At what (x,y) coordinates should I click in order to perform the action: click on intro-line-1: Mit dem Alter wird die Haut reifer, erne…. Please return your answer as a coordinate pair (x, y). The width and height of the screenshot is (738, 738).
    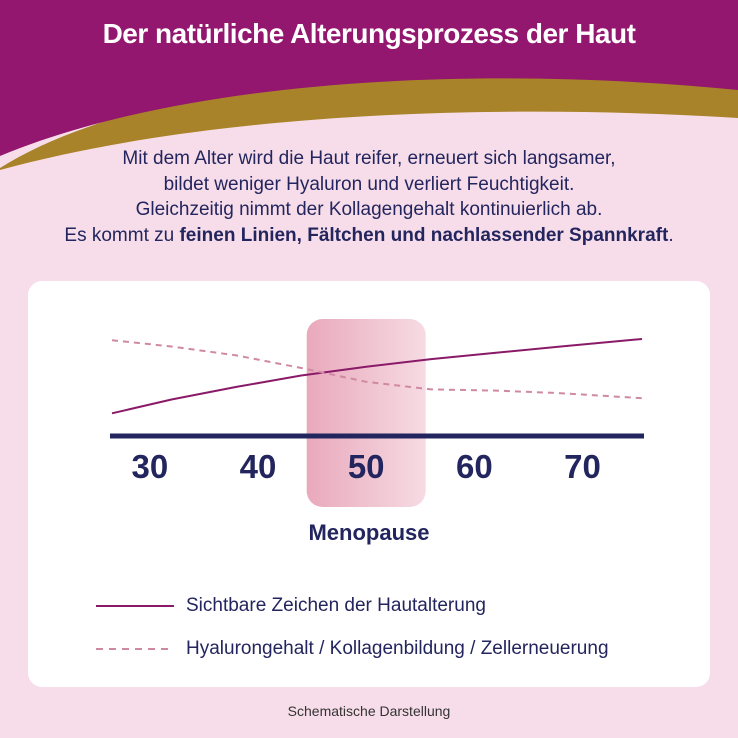
    Looking at the image, I should click on (369, 158).